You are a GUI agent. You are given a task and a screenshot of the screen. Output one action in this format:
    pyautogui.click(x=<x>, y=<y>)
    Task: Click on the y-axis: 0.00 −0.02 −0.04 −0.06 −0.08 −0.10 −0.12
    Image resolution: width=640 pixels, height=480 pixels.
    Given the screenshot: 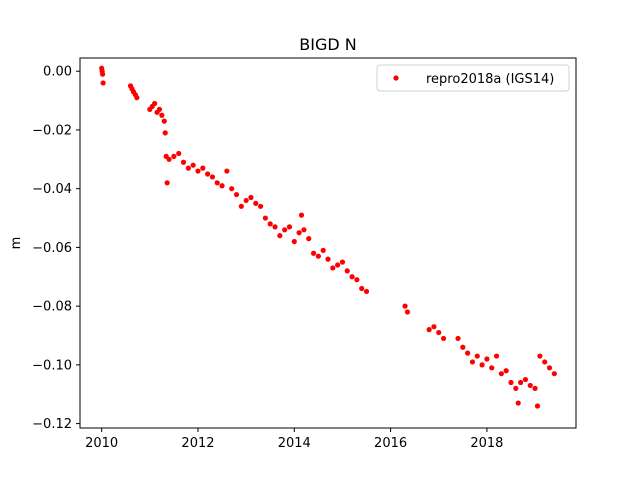 What is the action you would take?
    pyautogui.click(x=56, y=248)
    